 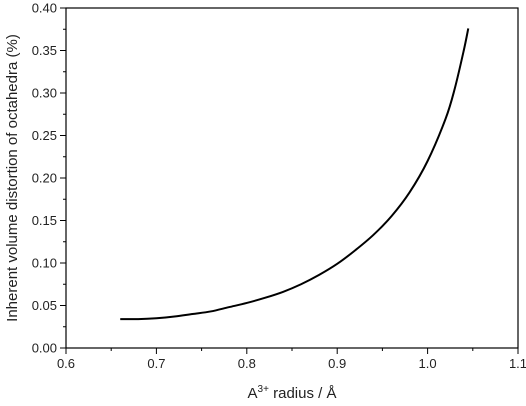 What do you see at coordinates (337, 363) in the screenshot?
I see `x-tick-label: 0.9` at bounding box center [337, 363].